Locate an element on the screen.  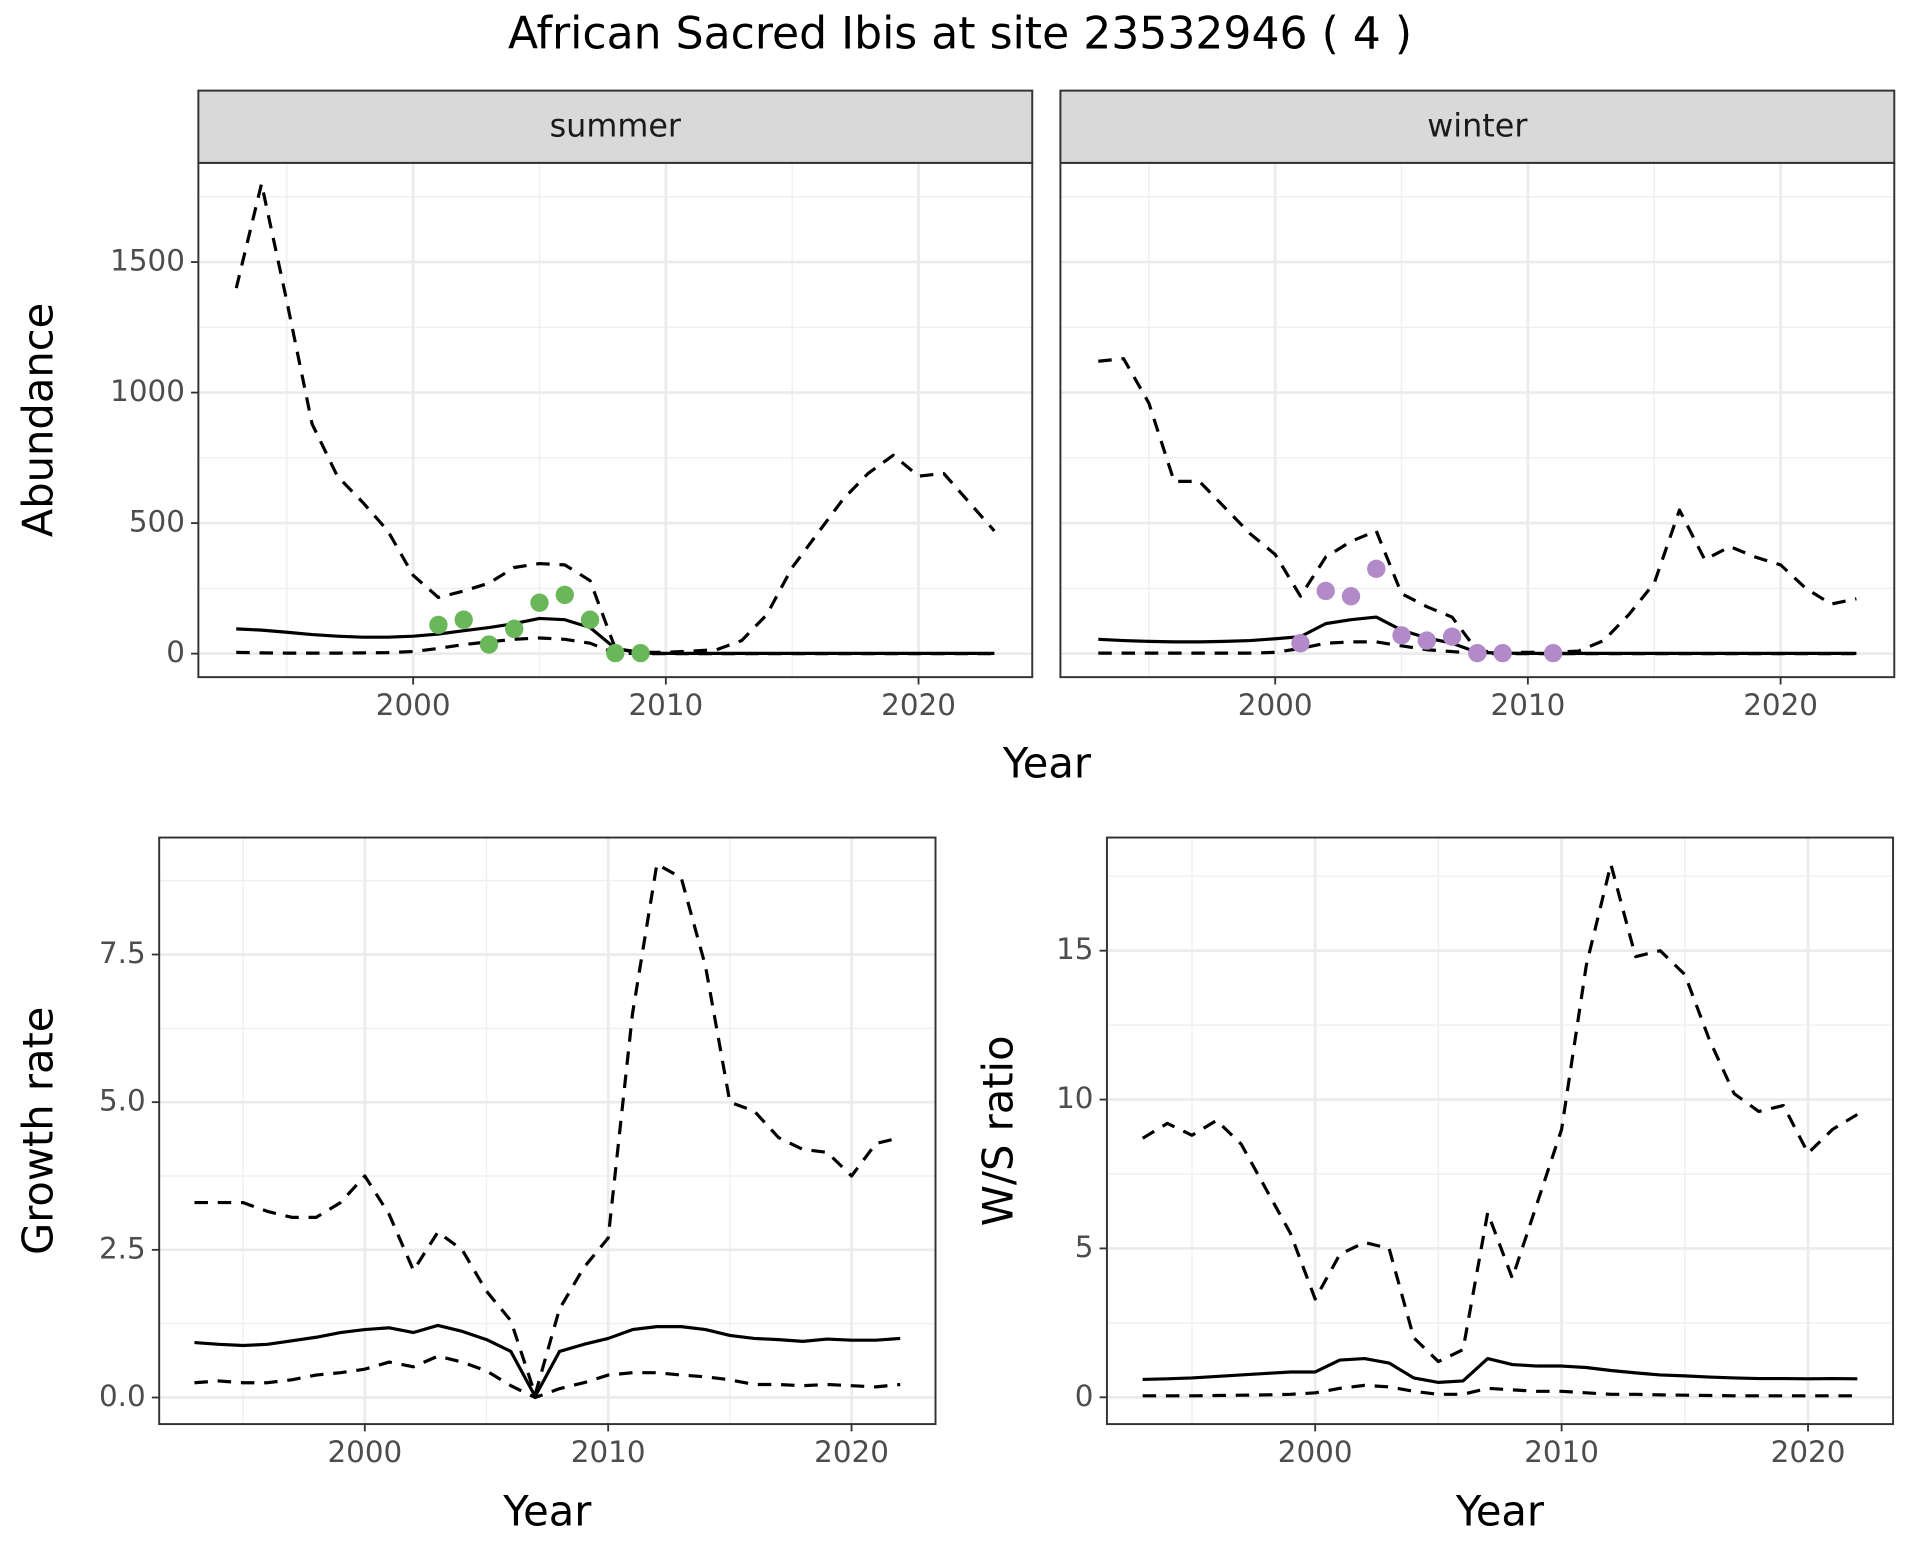
y-axis-title: Abundance is located at coordinates (38, 420).